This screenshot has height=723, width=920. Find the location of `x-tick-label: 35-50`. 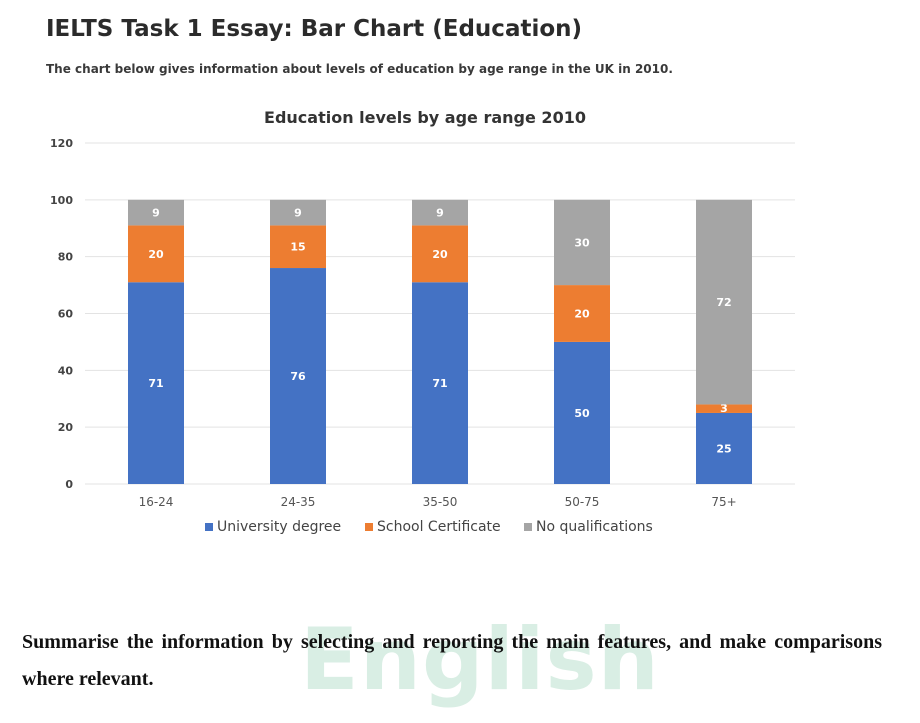

x-tick-label: 35-50 is located at coordinates (440, 502).